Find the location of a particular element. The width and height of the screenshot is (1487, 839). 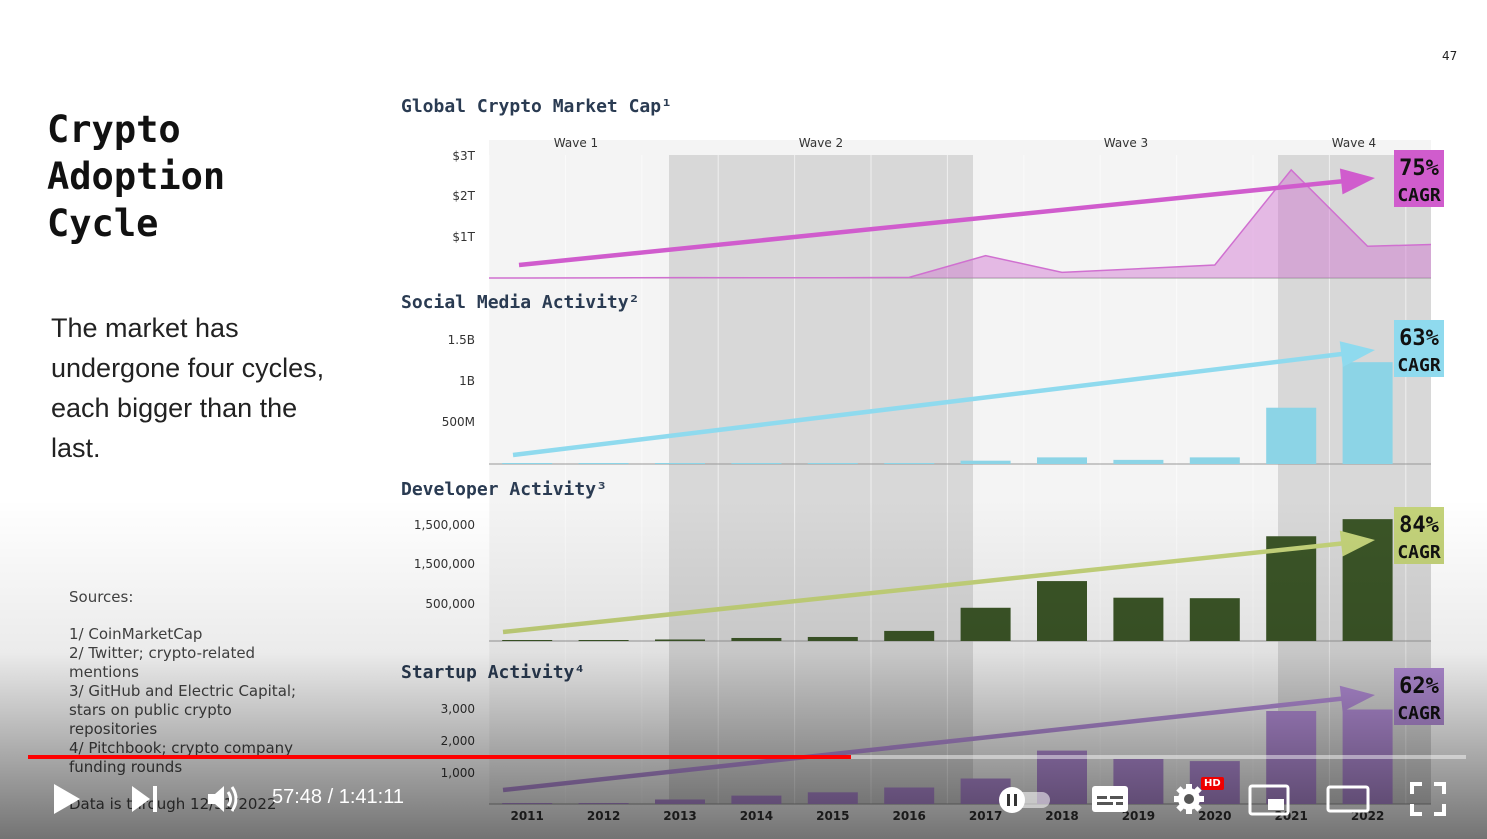

next-button is located at coordinates (145, 801).